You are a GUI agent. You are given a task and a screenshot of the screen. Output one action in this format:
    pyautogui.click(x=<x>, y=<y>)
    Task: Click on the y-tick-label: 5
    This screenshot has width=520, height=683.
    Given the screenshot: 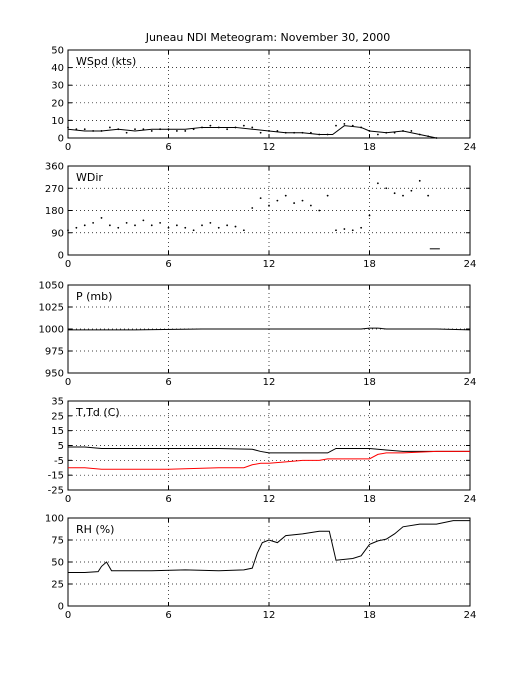 What is the action you would take?
    pyautogui.click(x=61, y=446)
    